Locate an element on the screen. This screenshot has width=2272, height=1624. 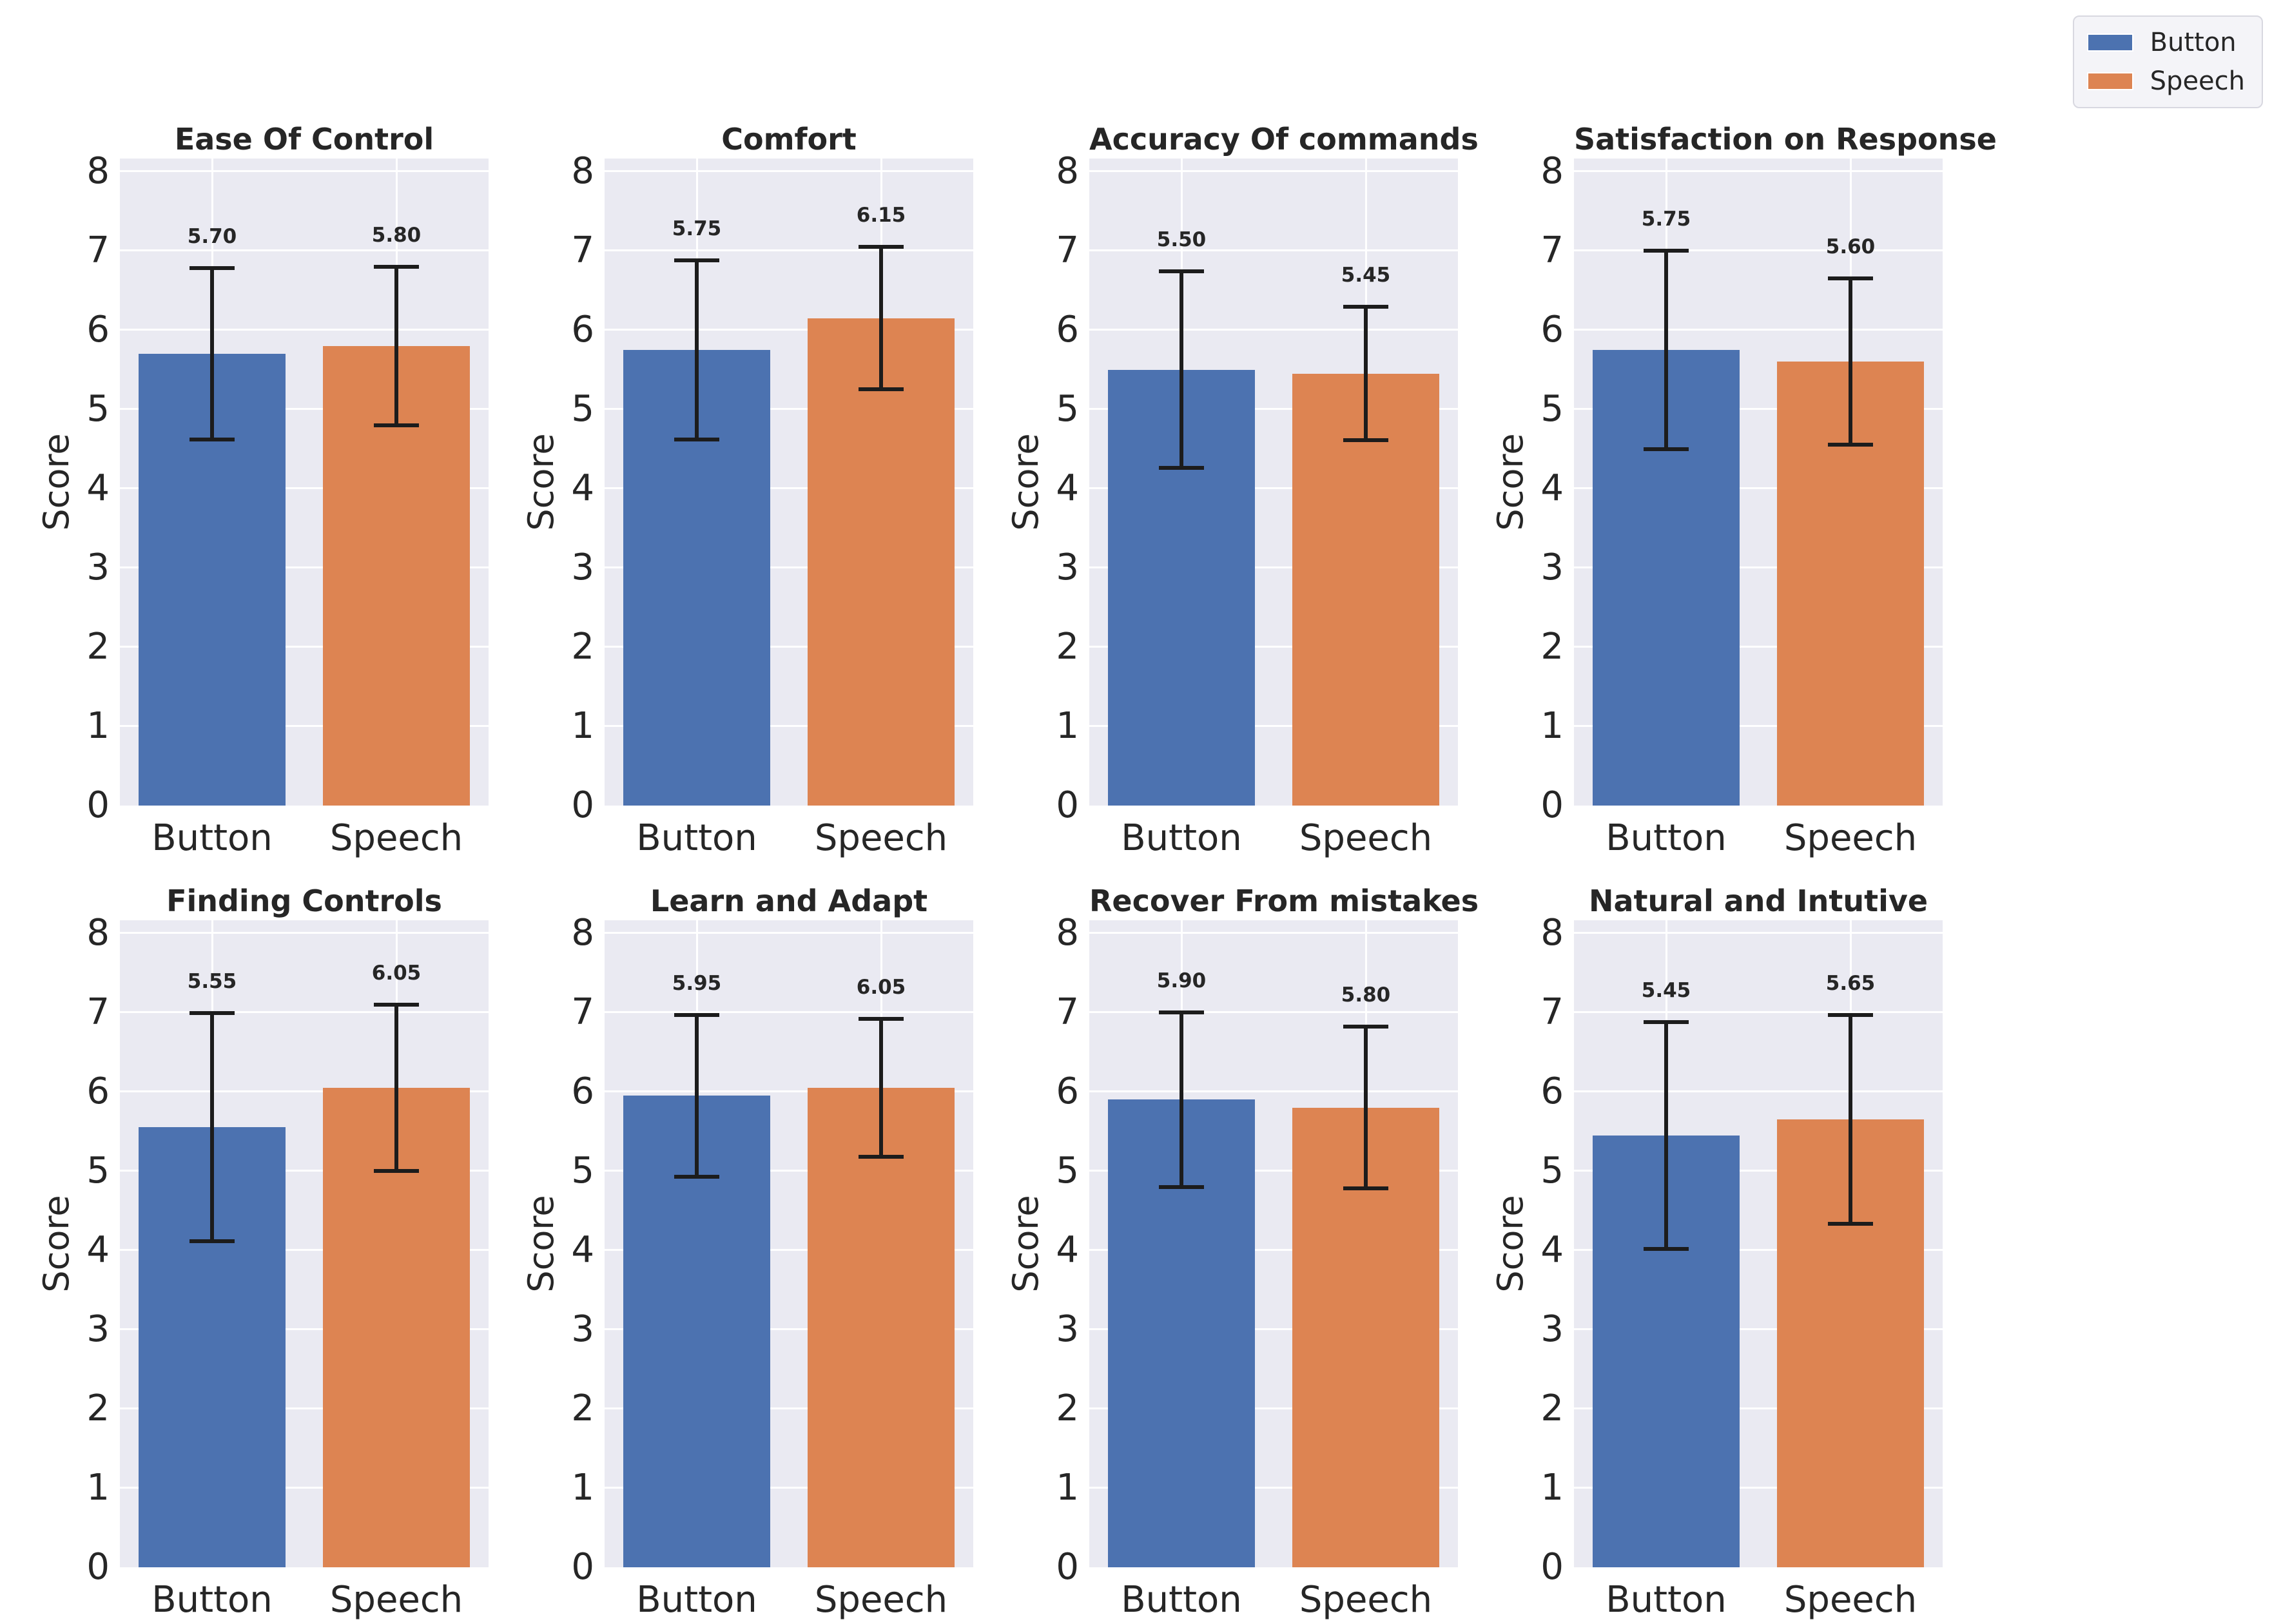
bar-value-label: 5.65 is located at coordinates (1850, 983).